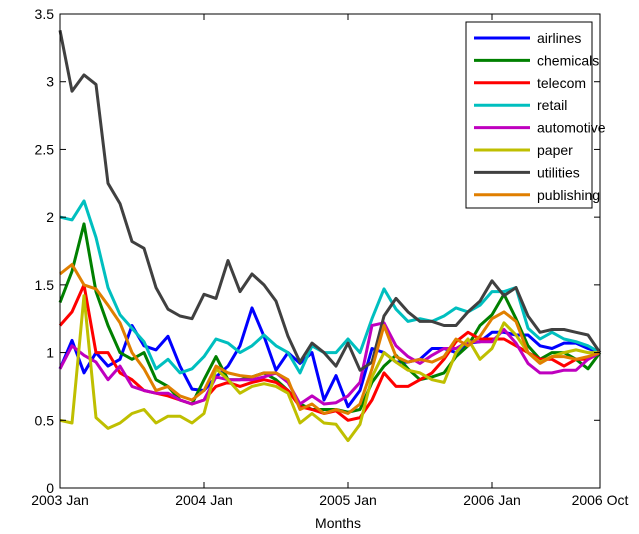 The image size is (639, 534). I want to click on x-tick-label: 2004 Jan, so click(204, 500).